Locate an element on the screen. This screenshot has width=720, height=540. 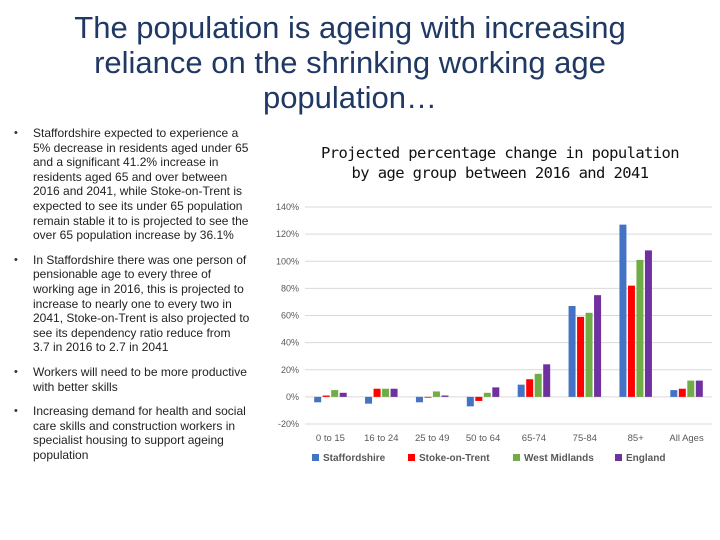
x-tick-label: 0 to 15 is located at coordinates (330, 438).